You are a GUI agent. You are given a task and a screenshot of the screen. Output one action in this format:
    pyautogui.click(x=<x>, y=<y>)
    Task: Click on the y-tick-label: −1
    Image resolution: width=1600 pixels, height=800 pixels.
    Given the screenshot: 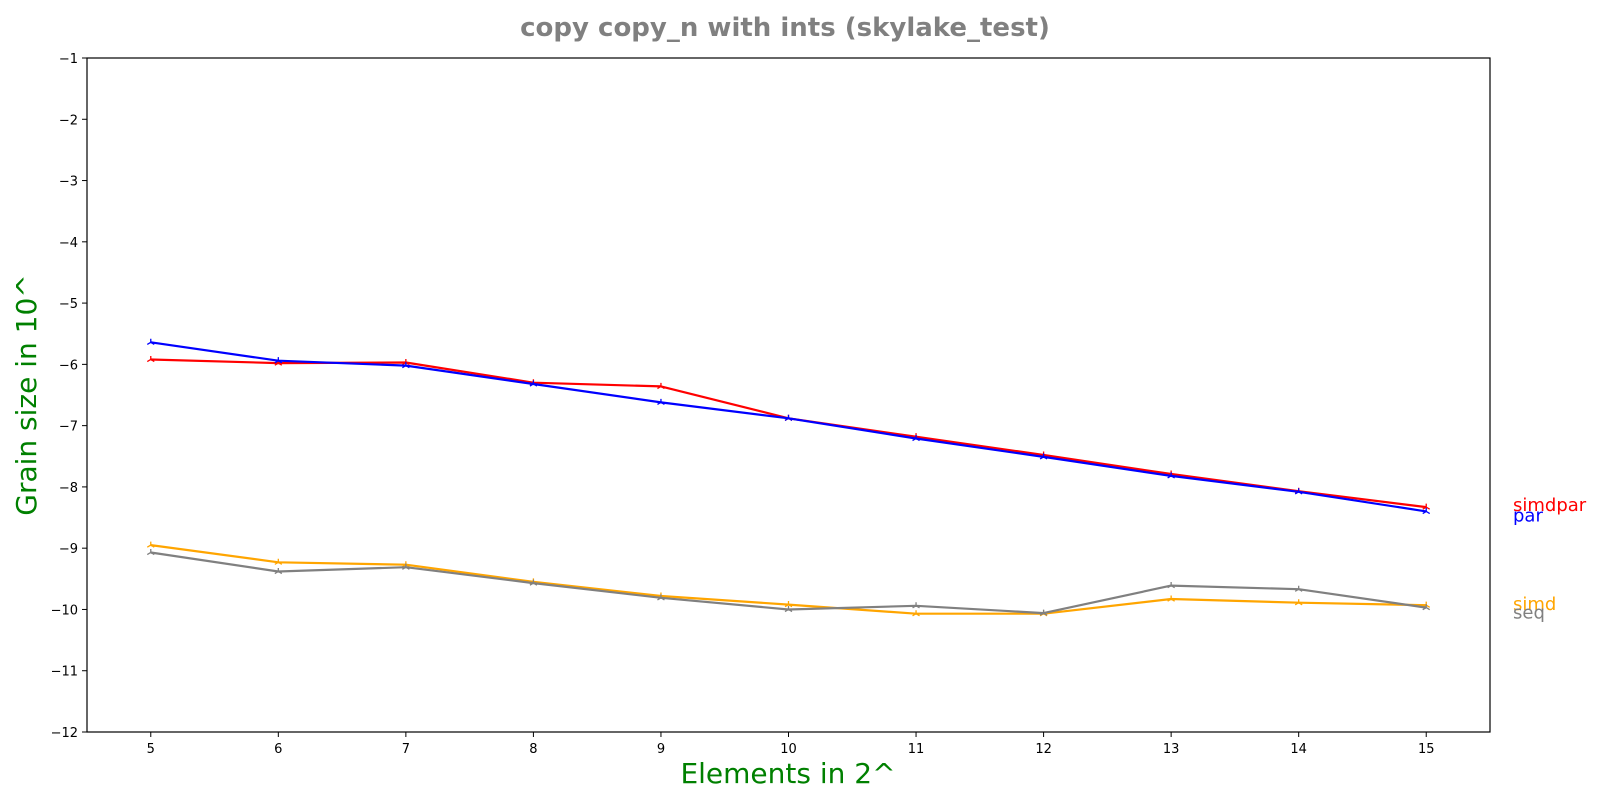 What is the action you would take?
    pyautogui.click(x=68, y=59)
    